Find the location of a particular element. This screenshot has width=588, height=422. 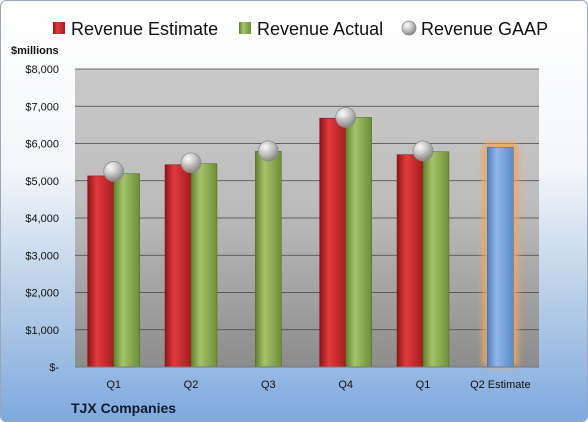

y-tick-label: $8,000 is located at coordinates (42, 70).